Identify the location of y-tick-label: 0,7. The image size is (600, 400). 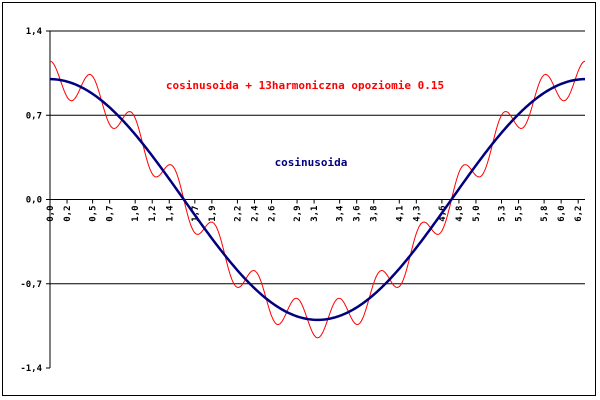
(34, 116).